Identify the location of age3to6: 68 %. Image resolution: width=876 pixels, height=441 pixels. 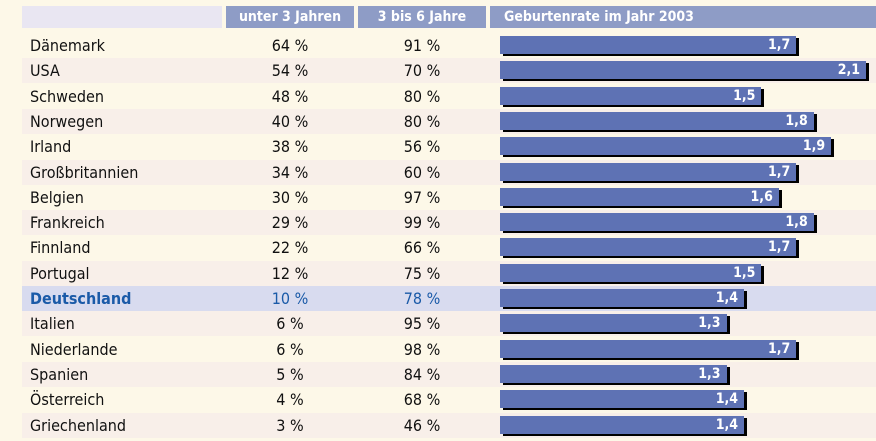
(422, 400).